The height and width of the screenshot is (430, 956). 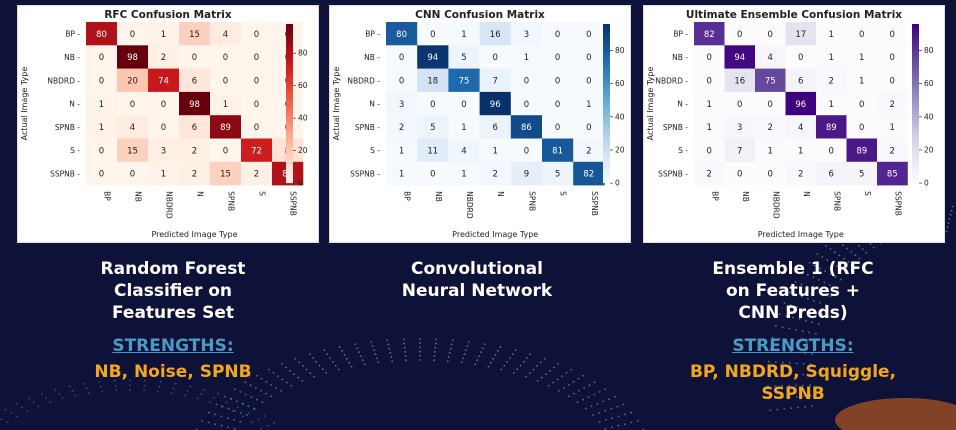 I want to click on rfc-strengths-values: NB, Noise, SPNB, so click(x=173, y=372).